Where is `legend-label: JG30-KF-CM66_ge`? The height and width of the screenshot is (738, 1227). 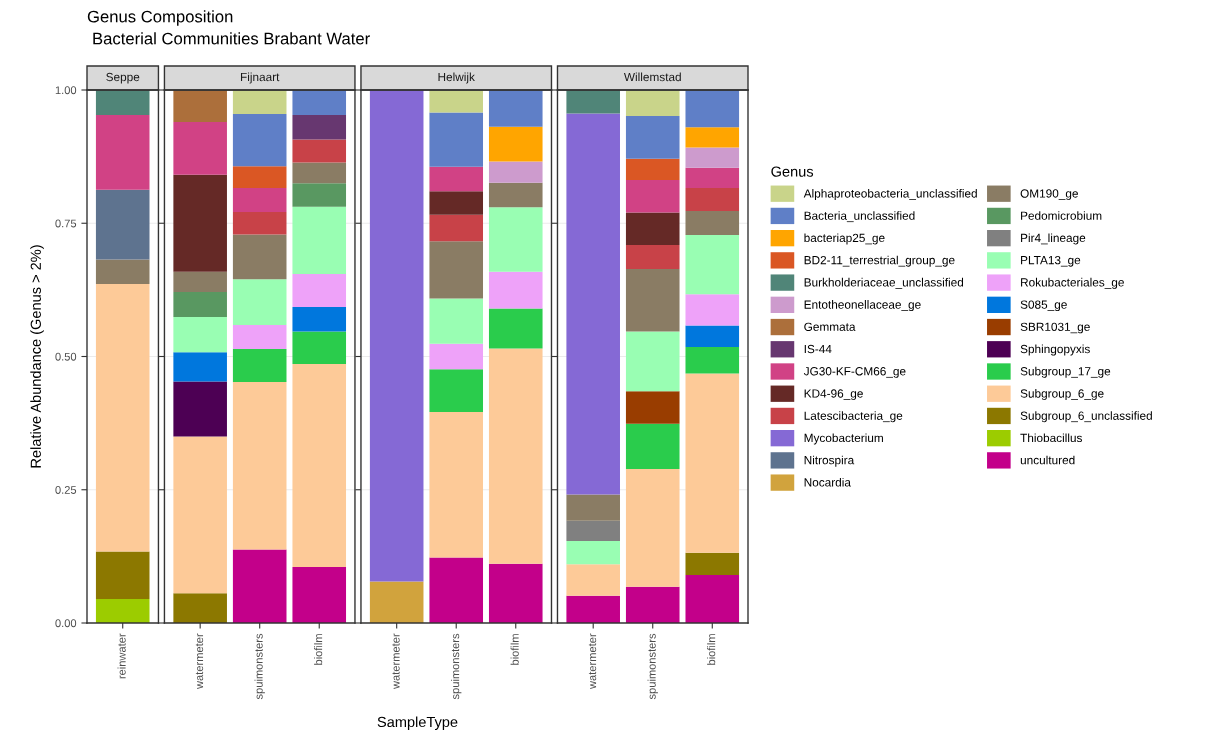 legend-label: JG30-KF-CM66_ge is located at coordinates (854, 372).